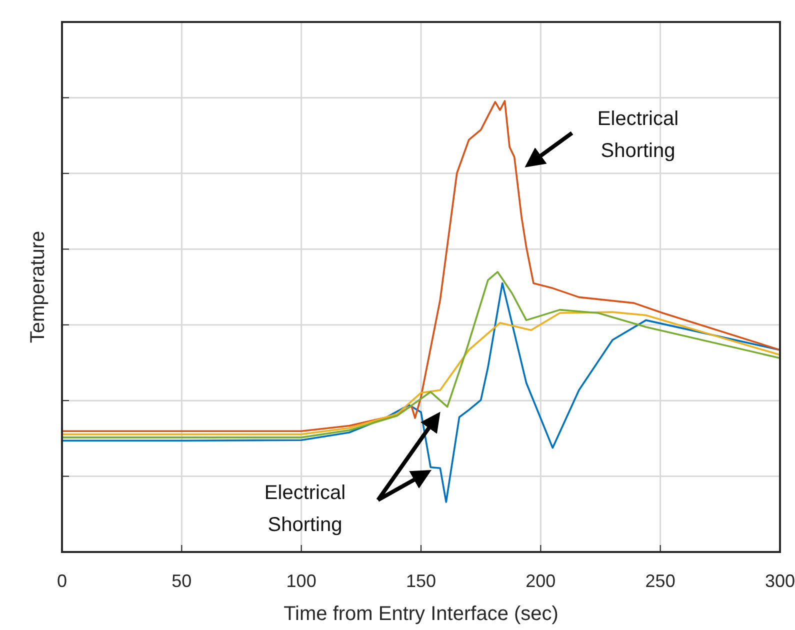 The image size is (795, 630). I want to click on x-tick-label: 50, so click(182, 581).